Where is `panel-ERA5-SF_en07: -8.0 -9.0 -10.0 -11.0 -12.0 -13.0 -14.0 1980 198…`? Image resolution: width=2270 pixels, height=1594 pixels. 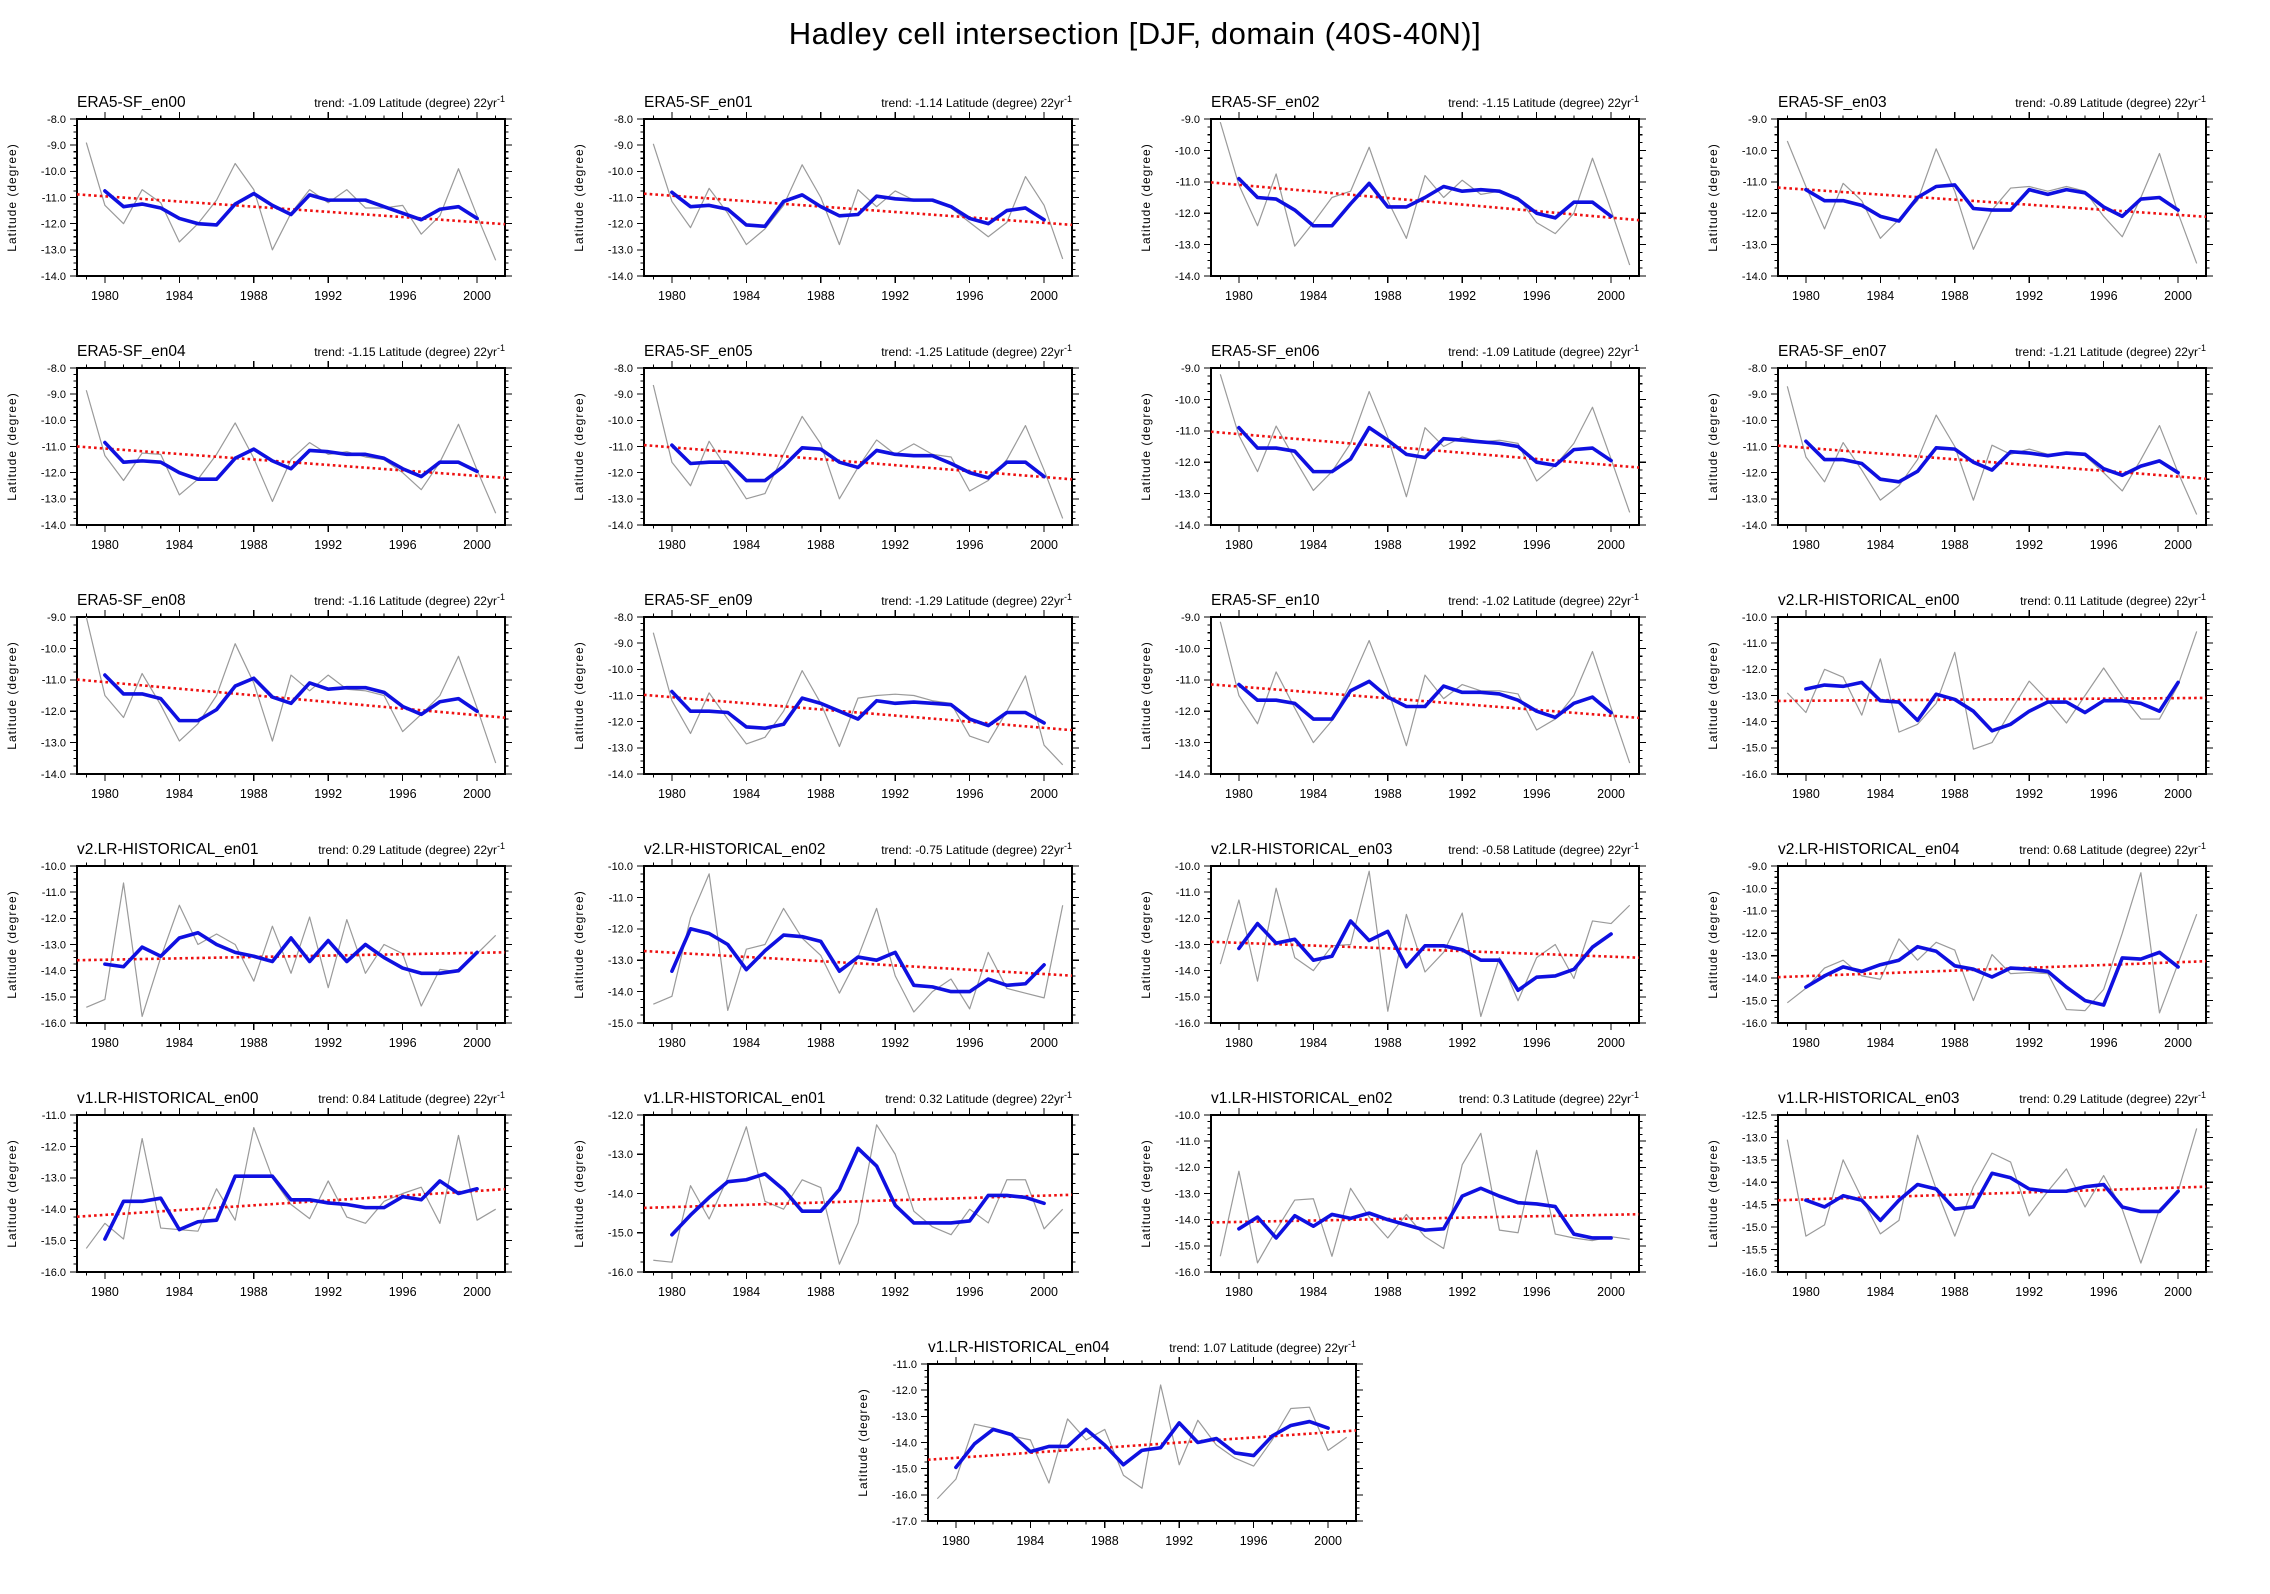
panel-ERA5-SF_en07: -8.0 -9.0 -10.0 -11.0 -12.0 -13.0 -14.0 1980 198… is located at coordinates (1985, 445).